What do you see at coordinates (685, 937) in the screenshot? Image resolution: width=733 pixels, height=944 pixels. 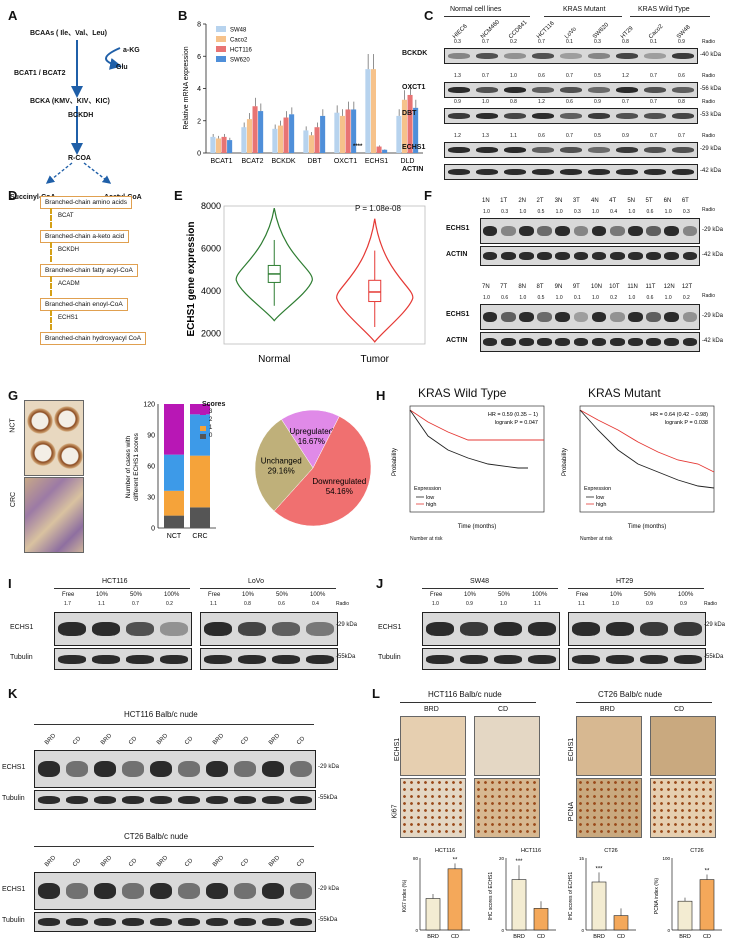 I see `l-xtick-label: BRD` at bounding box center [685, 937].